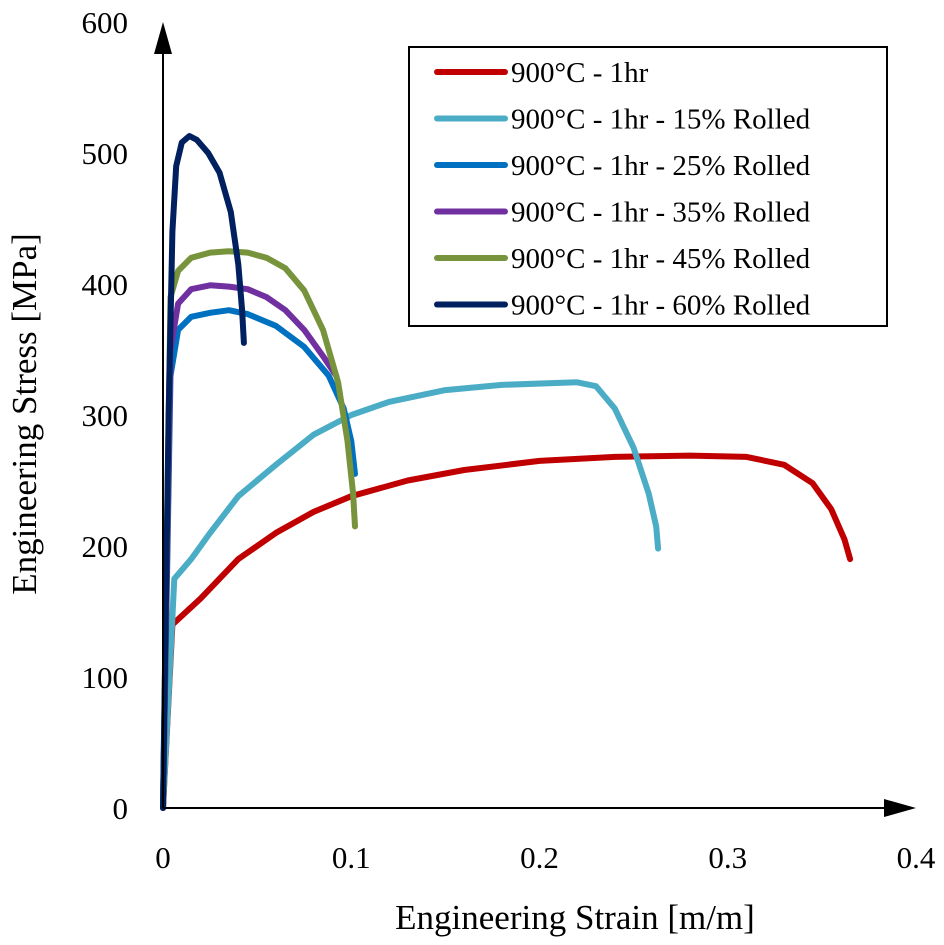  What do you see at coordinates (163, 38) in the screenshot?
I see `y-axis-arrow` at bounding box center [163, 38].